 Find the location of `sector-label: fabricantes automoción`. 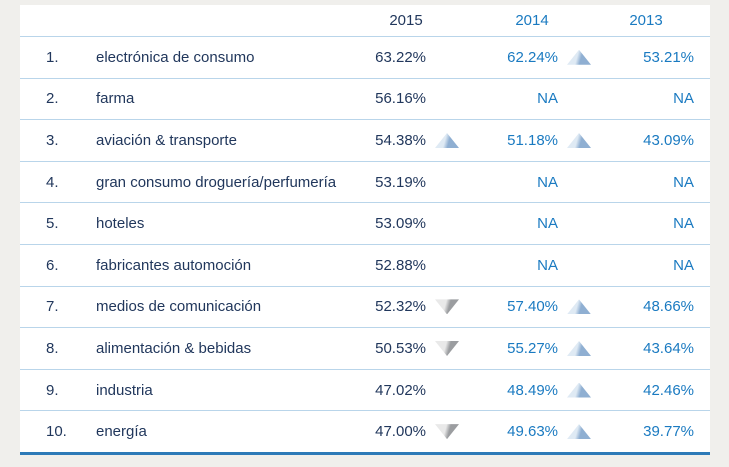

sector-label: fabricantes automoción is located at coordinates (174, 265).